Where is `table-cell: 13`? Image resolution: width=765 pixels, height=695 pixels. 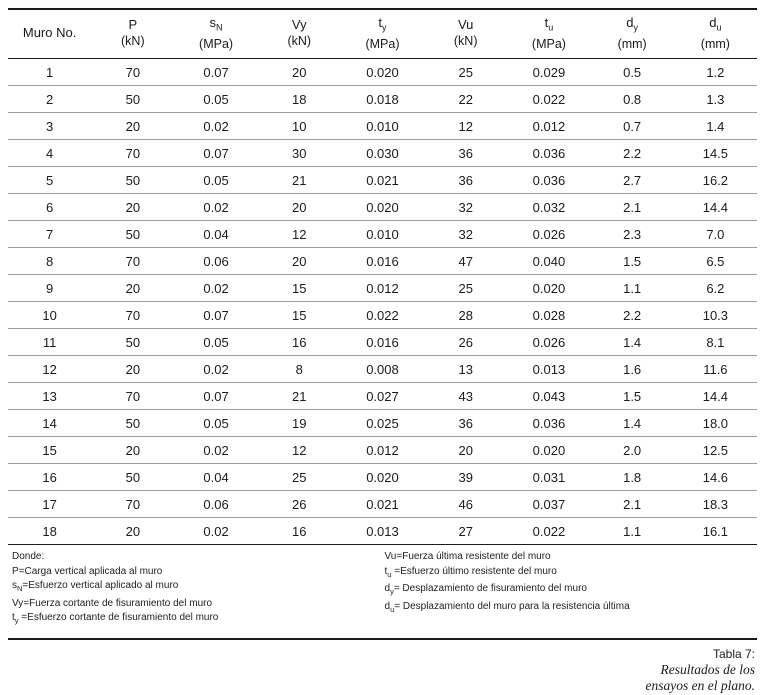
table-cell: 13 is located at coordinates (466, 369).